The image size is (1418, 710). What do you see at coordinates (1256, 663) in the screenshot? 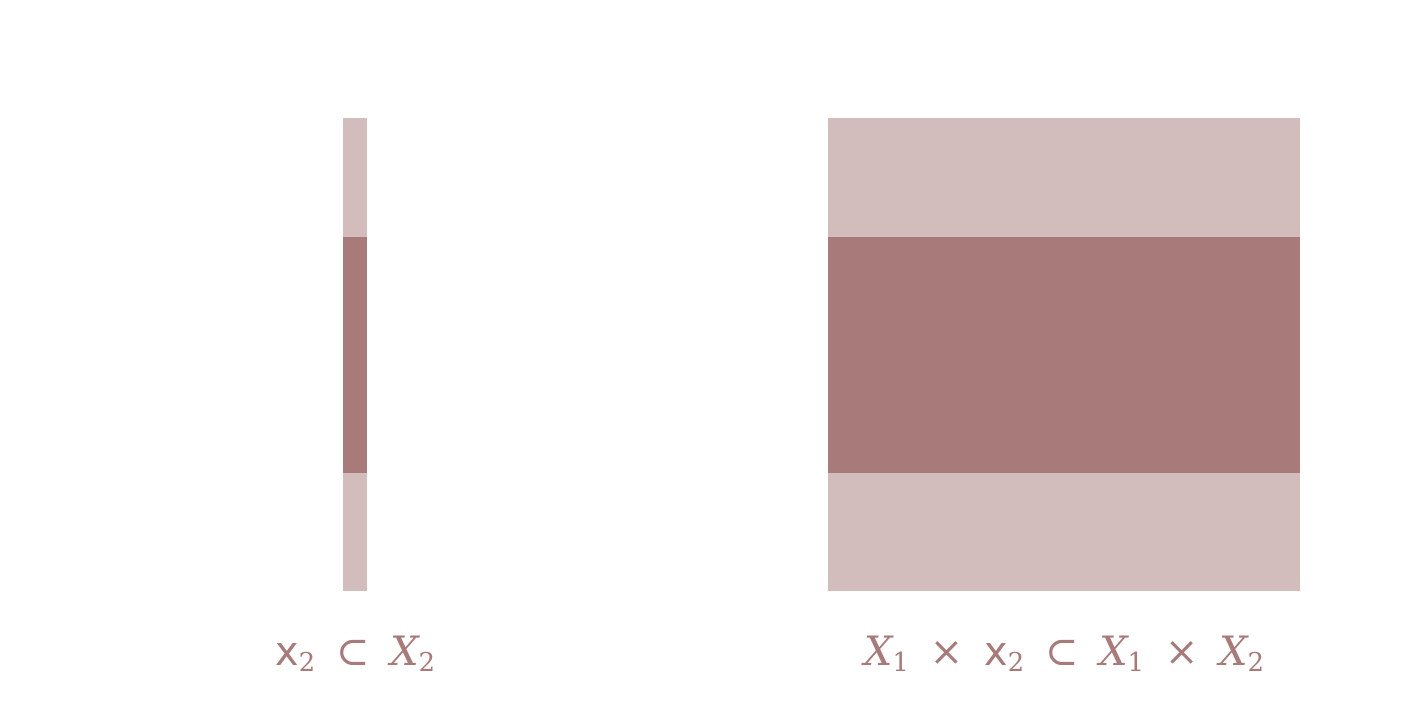
I see `right-caption-term4-sub: 2` at bounding box center [1256, 663].